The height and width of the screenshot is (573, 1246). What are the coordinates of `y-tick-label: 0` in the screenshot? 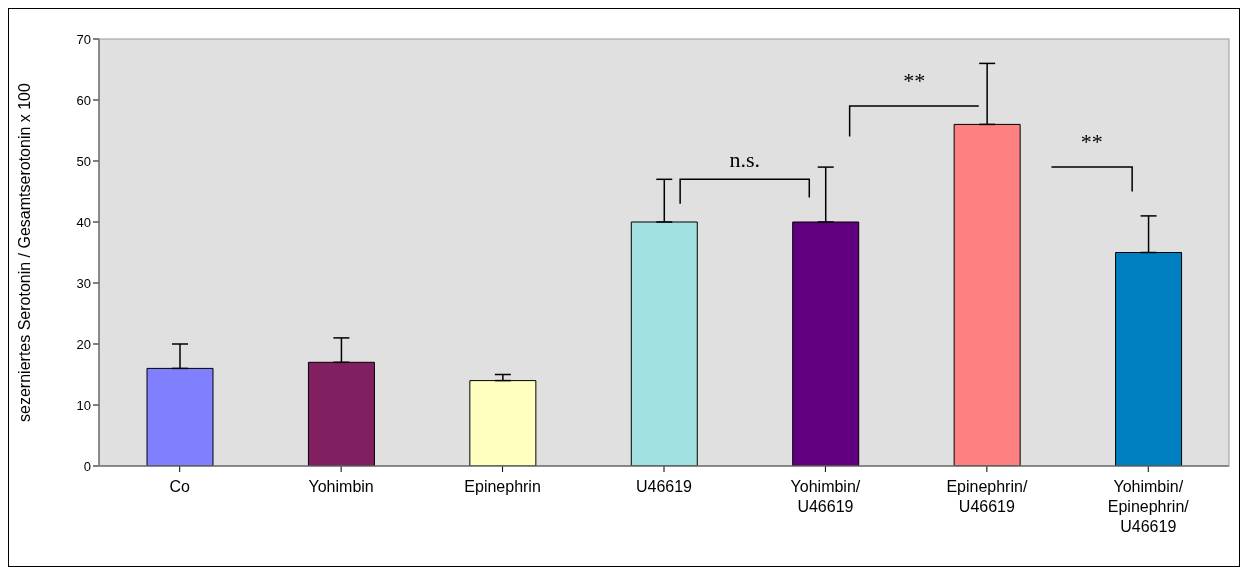 It's located at (87, 466).